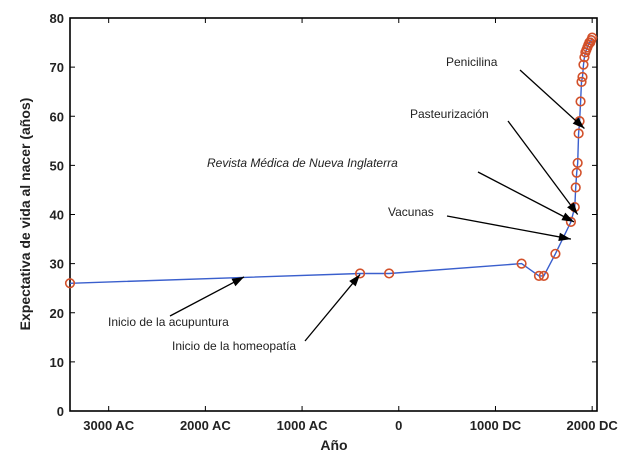 The height and width of the screenshot is (455, 642). Describe the element at coordinates (449, 114) in the screenshot. I see `annotation-label: Pasteurización` at that location.